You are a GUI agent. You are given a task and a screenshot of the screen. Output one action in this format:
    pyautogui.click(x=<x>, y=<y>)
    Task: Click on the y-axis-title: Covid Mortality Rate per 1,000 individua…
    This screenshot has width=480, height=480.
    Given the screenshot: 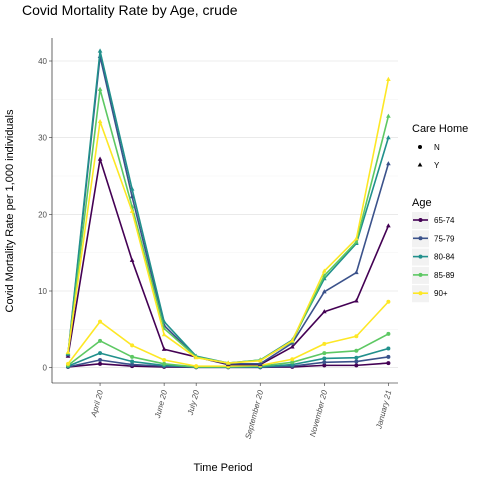 What is the action you would take?
    pyautogui.click(x=10, y=210)
    